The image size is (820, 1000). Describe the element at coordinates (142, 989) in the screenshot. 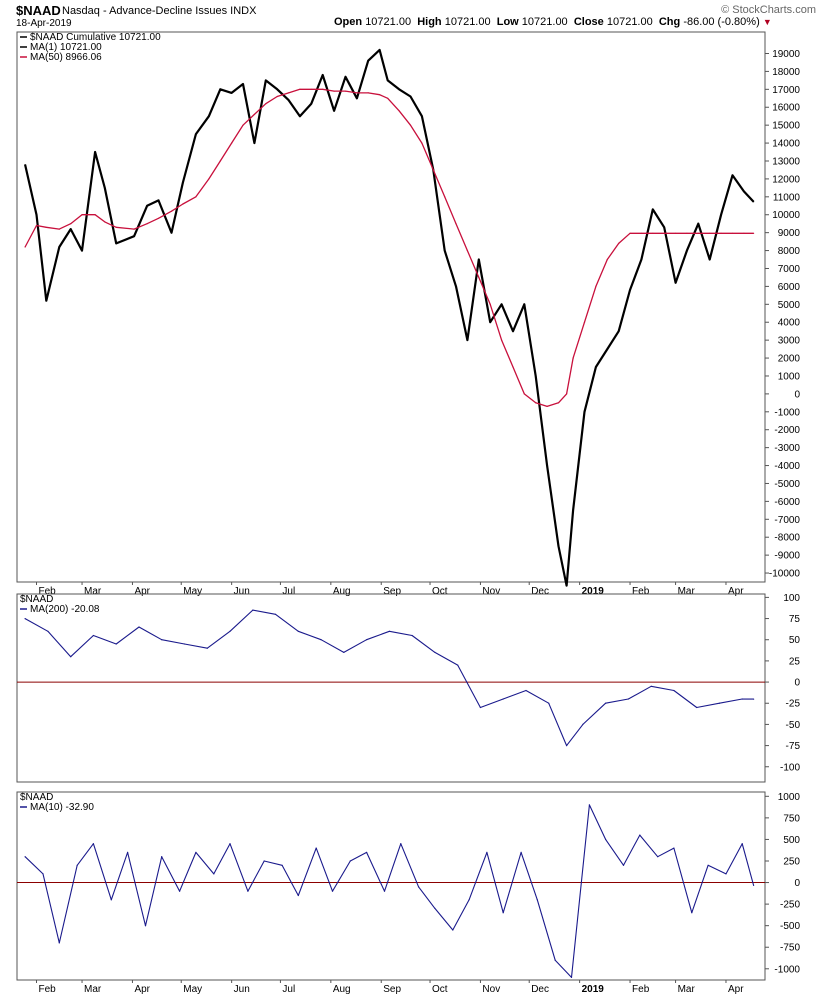

I see `x-tick-label-ma10: Apr` at that location.